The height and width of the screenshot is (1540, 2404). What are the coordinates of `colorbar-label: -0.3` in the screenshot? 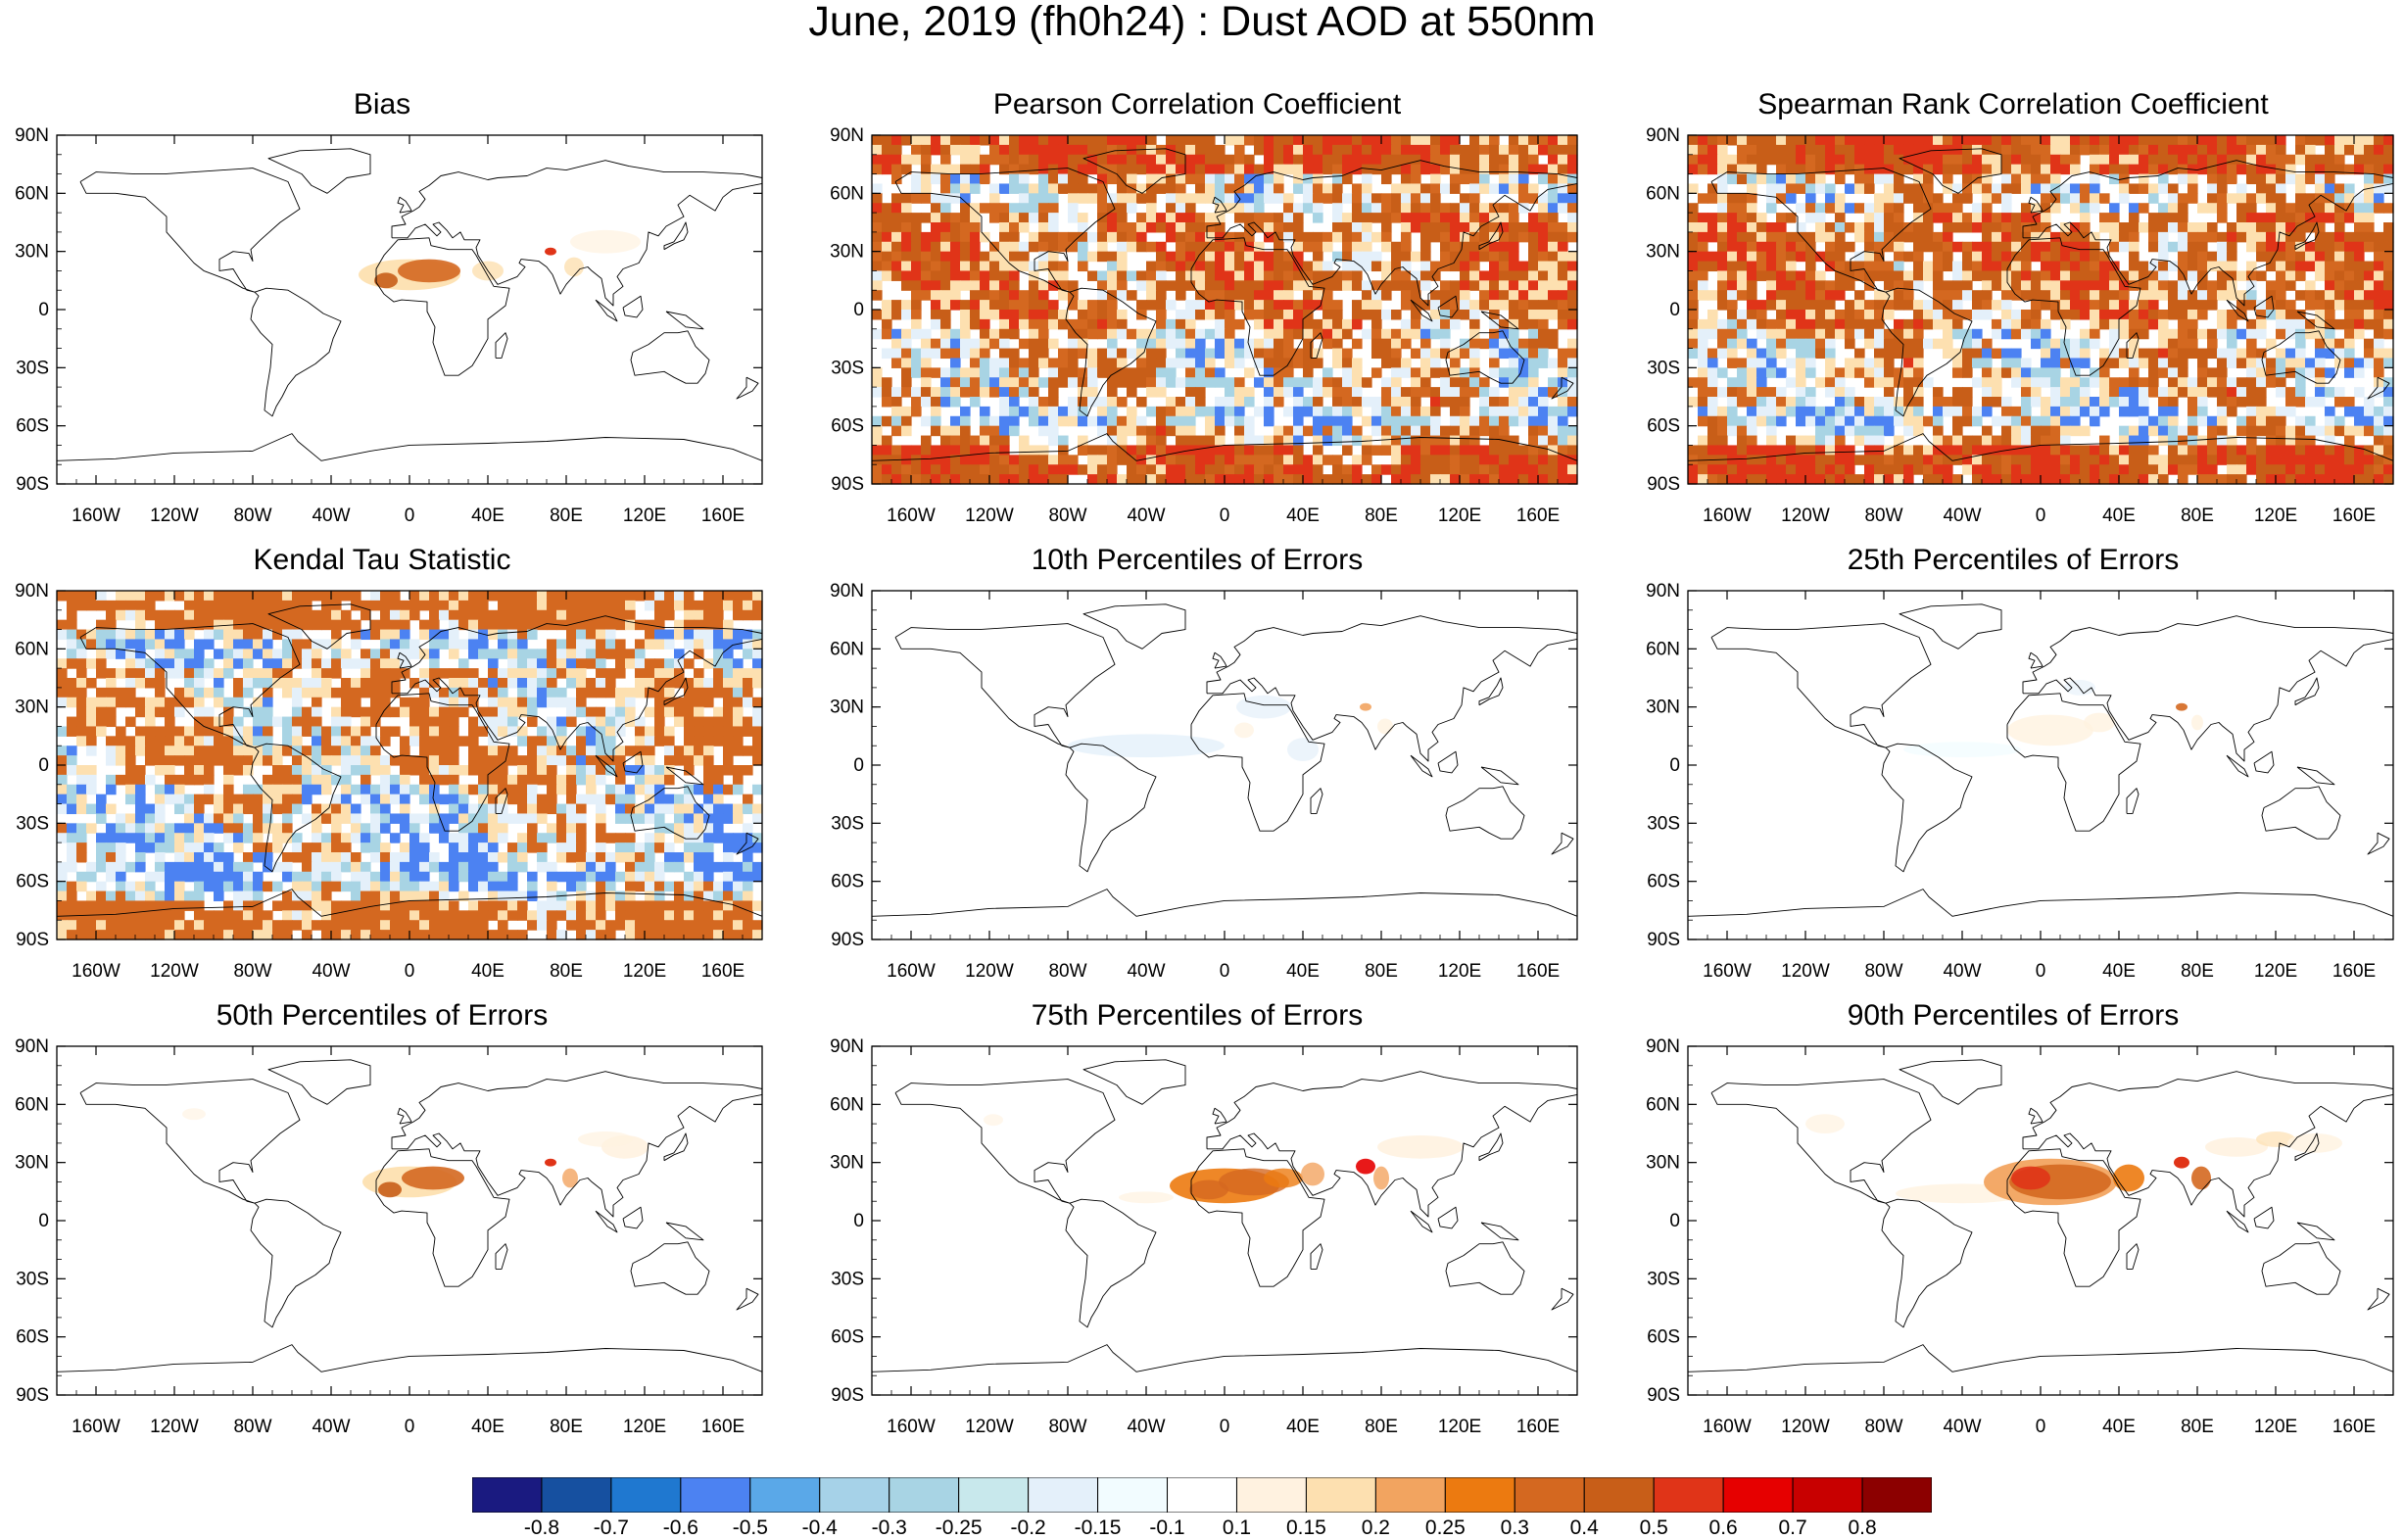 It's located at (889, 1528).